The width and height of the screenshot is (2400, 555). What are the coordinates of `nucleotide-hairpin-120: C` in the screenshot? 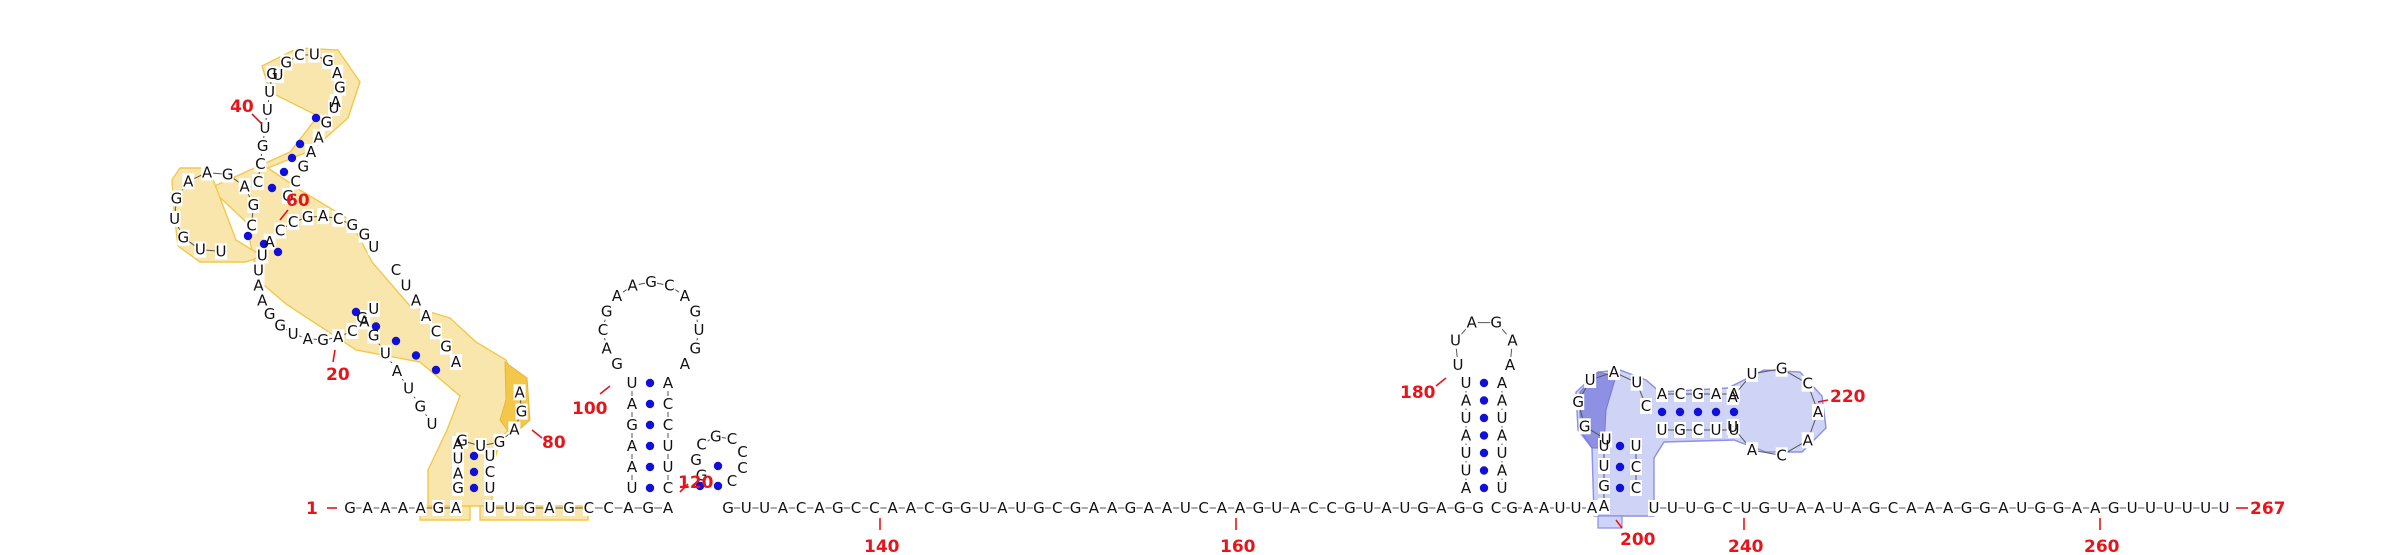 It's located at (701, 445).